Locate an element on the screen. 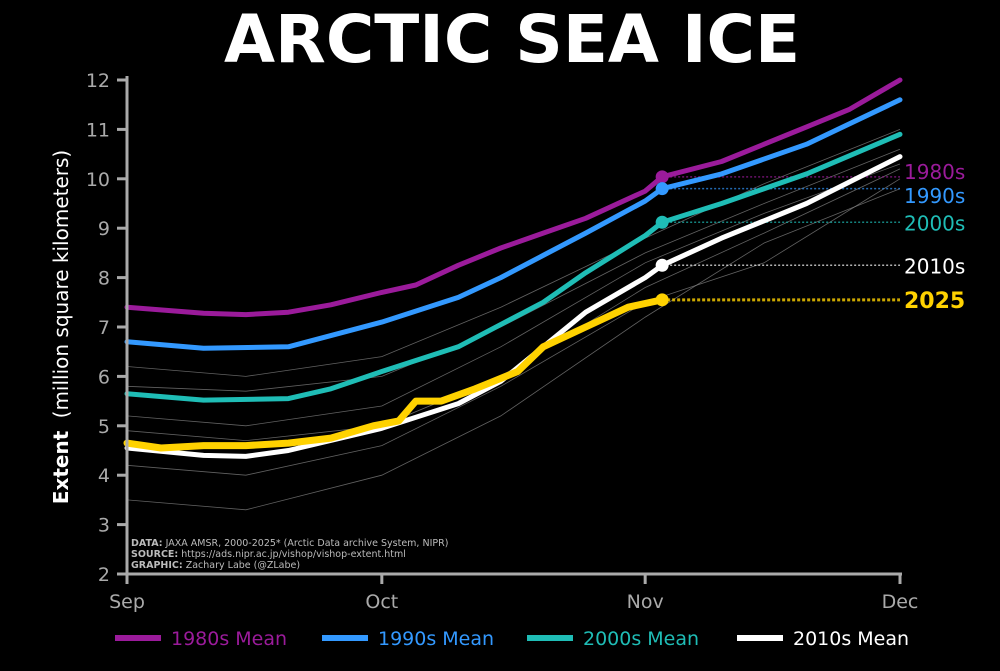  end-point-1980s is located at coordinates (662, 177).